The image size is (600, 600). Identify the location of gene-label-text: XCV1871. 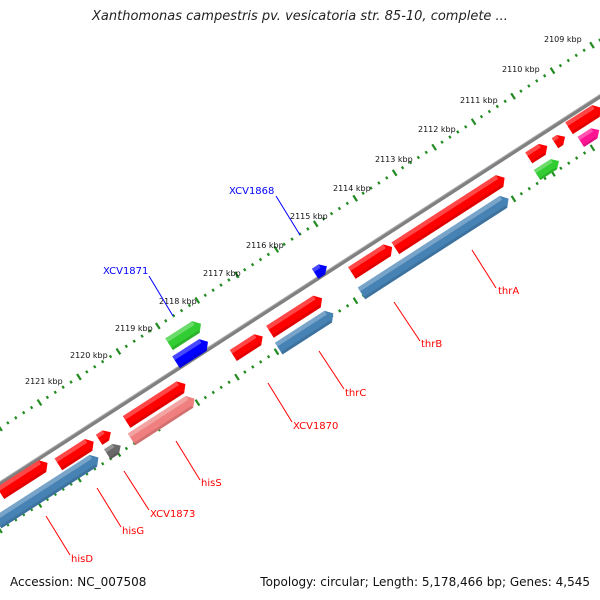
(125, 271).